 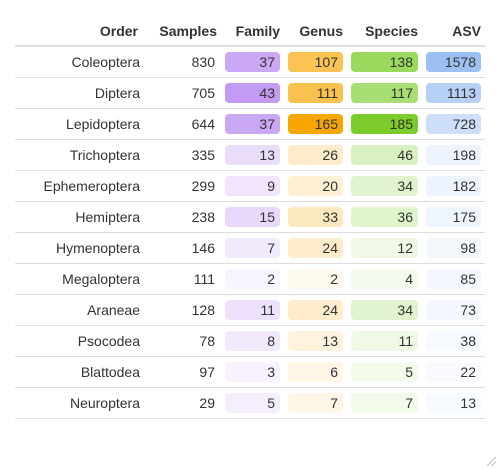 What do you see at coordinates (453, 124) in the screenshot?
I see `cell-asv: 728` at bounding box center [453, 124].